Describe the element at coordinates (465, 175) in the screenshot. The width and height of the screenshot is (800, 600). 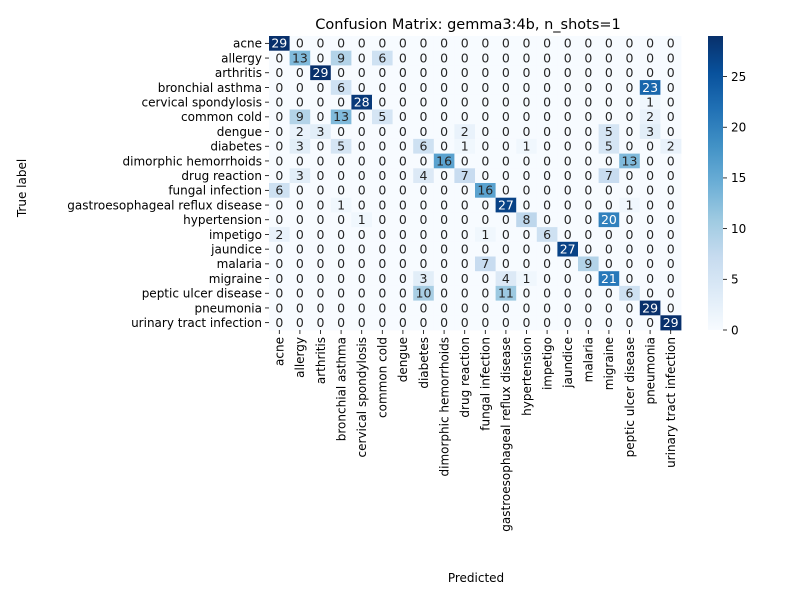
I see `cell-value-label: 7` at that location.